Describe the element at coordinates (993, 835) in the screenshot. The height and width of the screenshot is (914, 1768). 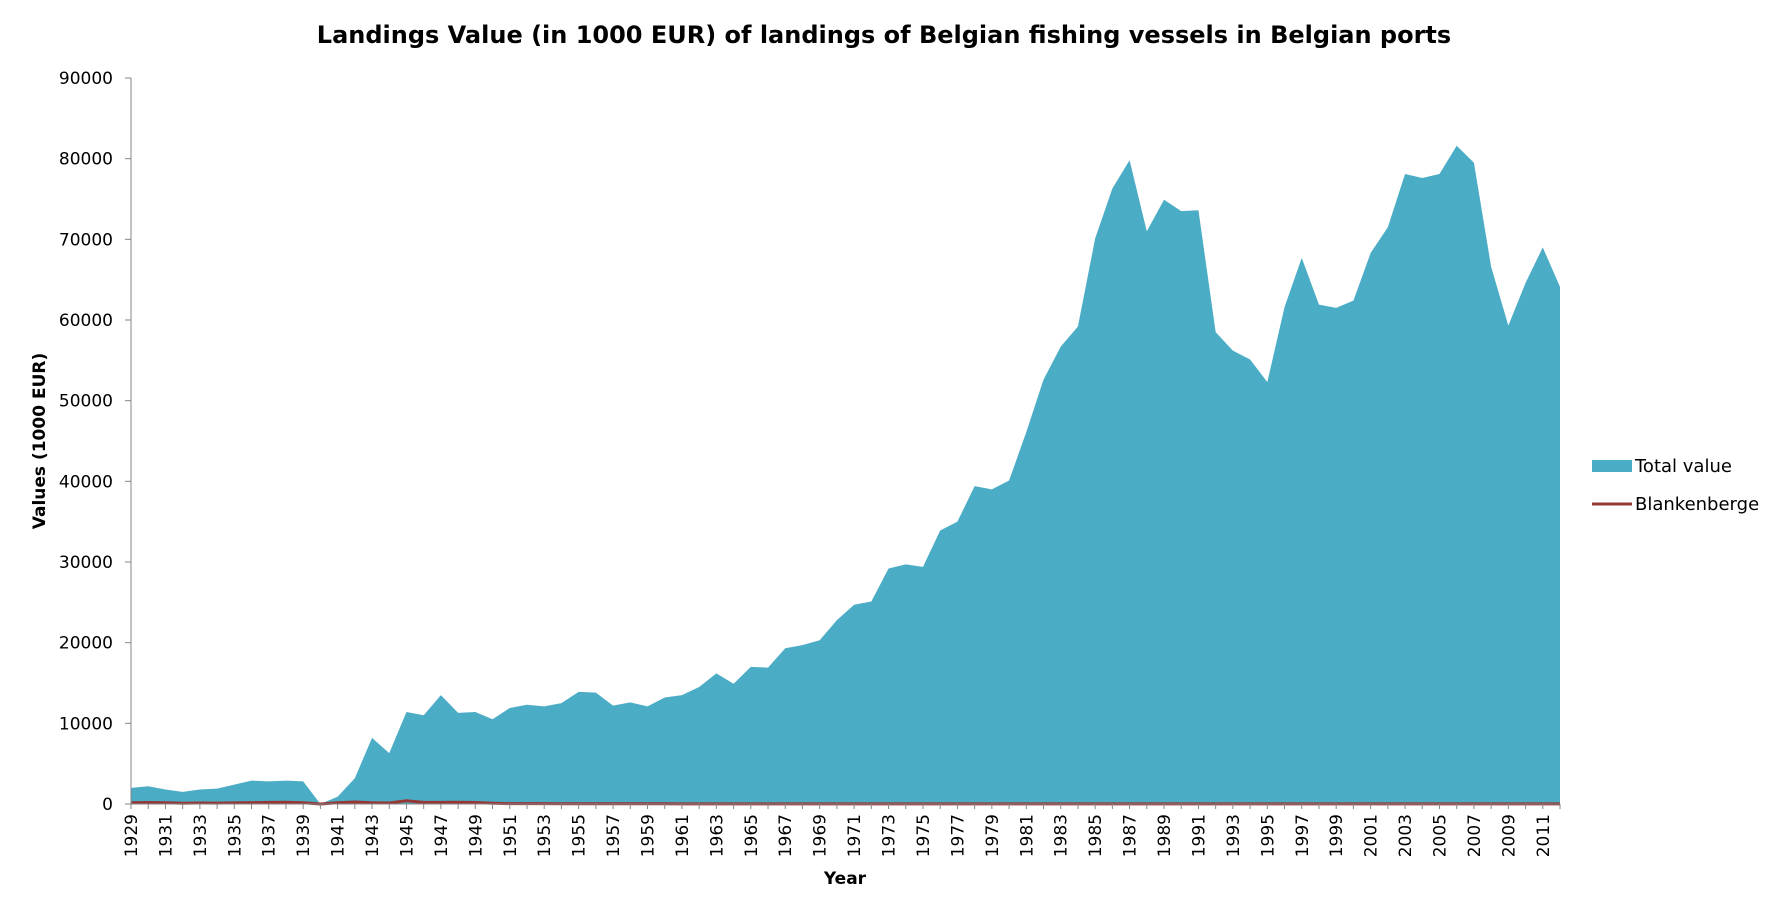
I see `x-tick-label: 1979` at that location.